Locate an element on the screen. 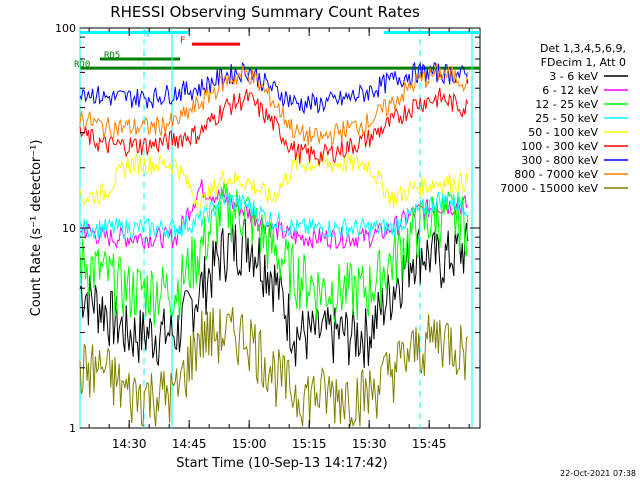 The width and height of the screenshot is (640, 480). legend-label: 25 - 50 keV is located at coordinates (566, 118).